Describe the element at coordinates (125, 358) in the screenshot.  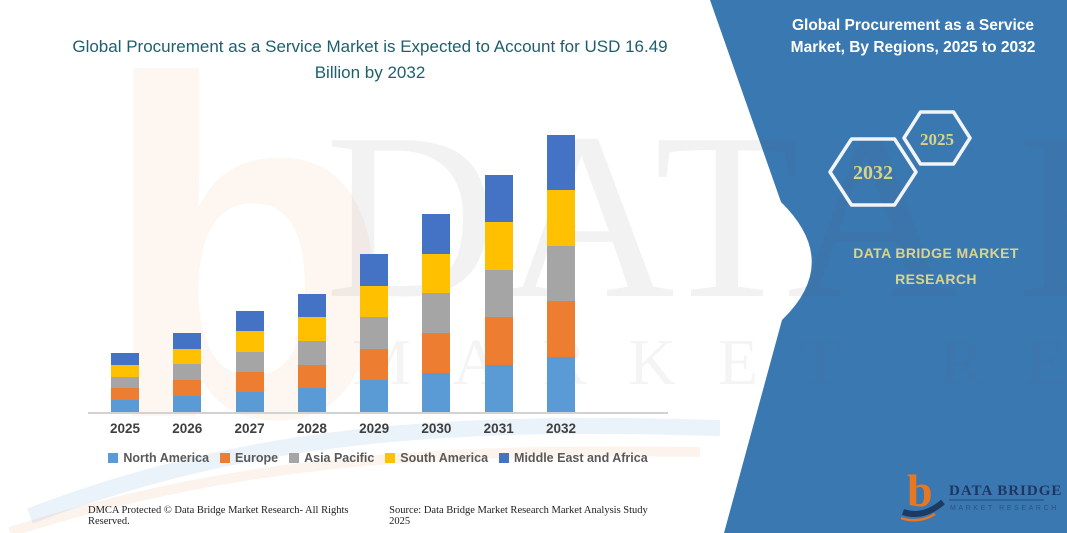
I see `segment-middle-east-and-africa-2025` at that location.